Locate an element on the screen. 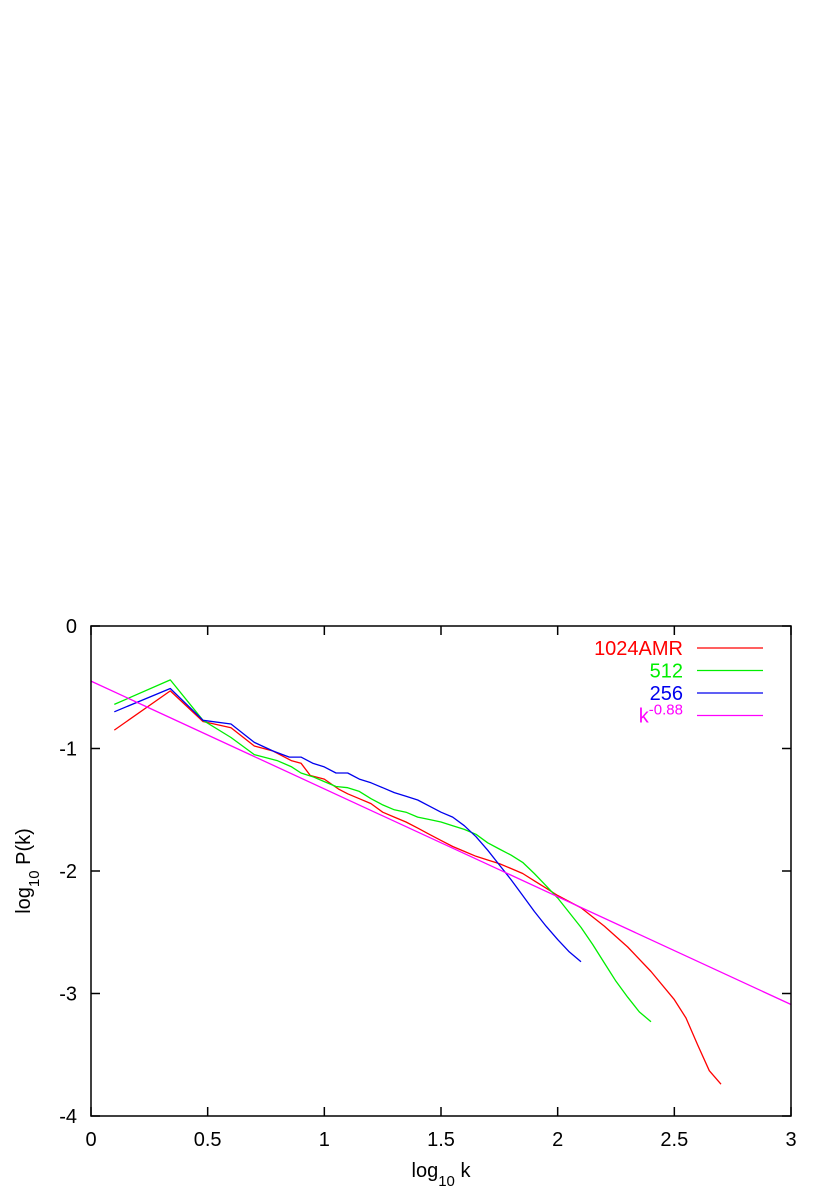 The image size is (830, 1186). y-axis-label: log10 P(k) is located at coordinates (28, 871).